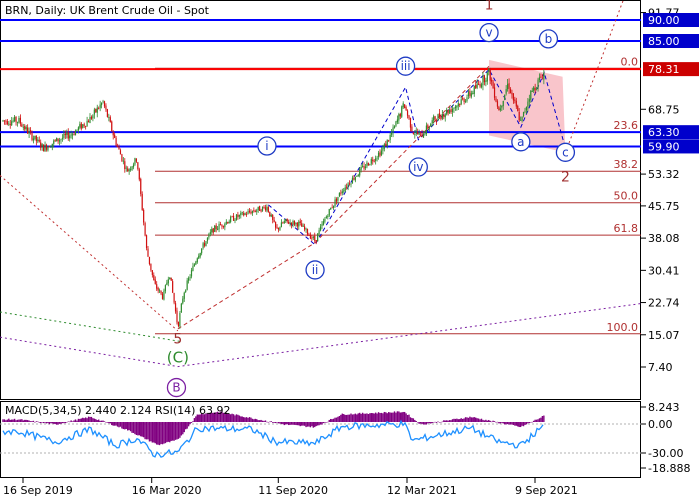 Image resolution: width=700 pixels, height=500 pixels. What do you see at coordinates (671, 132) in the screenshot?
I see `level-label-box` at bounding box center [671, 132].